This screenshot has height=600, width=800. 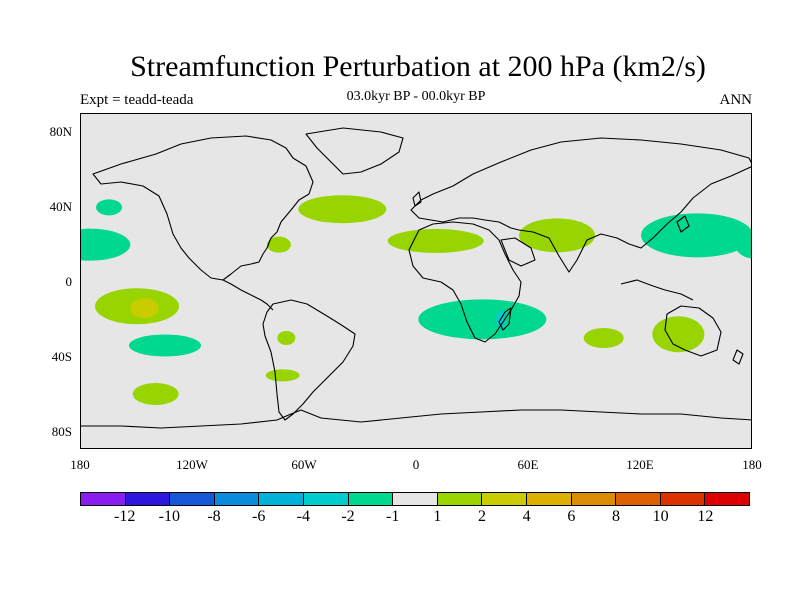 What do you see at coordinates (80, 464) in the screenshot?
I see `lon-label-180w: 180` at bounding box center [80, 464].